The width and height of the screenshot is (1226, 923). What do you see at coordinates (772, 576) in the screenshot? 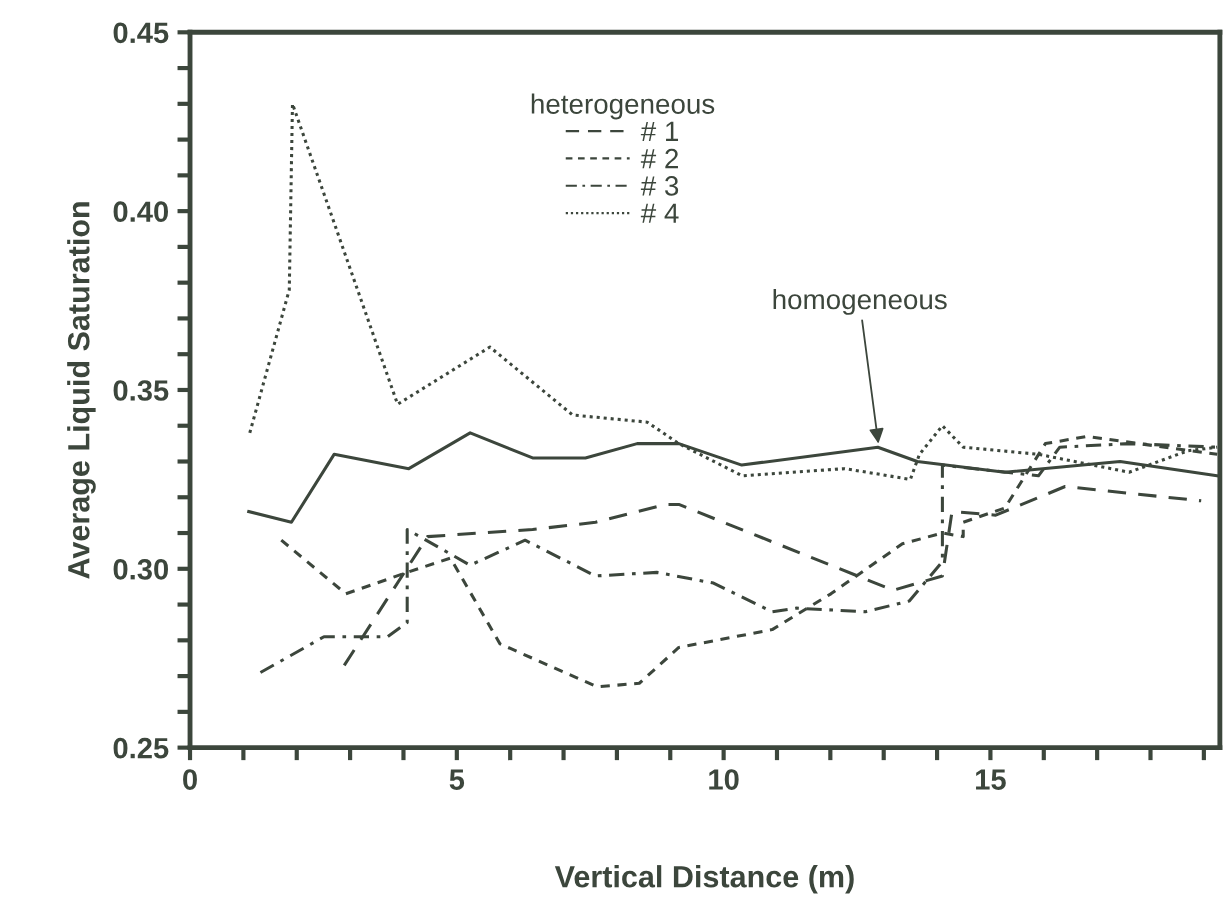
I see `line-series` at bounding box center [772, 576].